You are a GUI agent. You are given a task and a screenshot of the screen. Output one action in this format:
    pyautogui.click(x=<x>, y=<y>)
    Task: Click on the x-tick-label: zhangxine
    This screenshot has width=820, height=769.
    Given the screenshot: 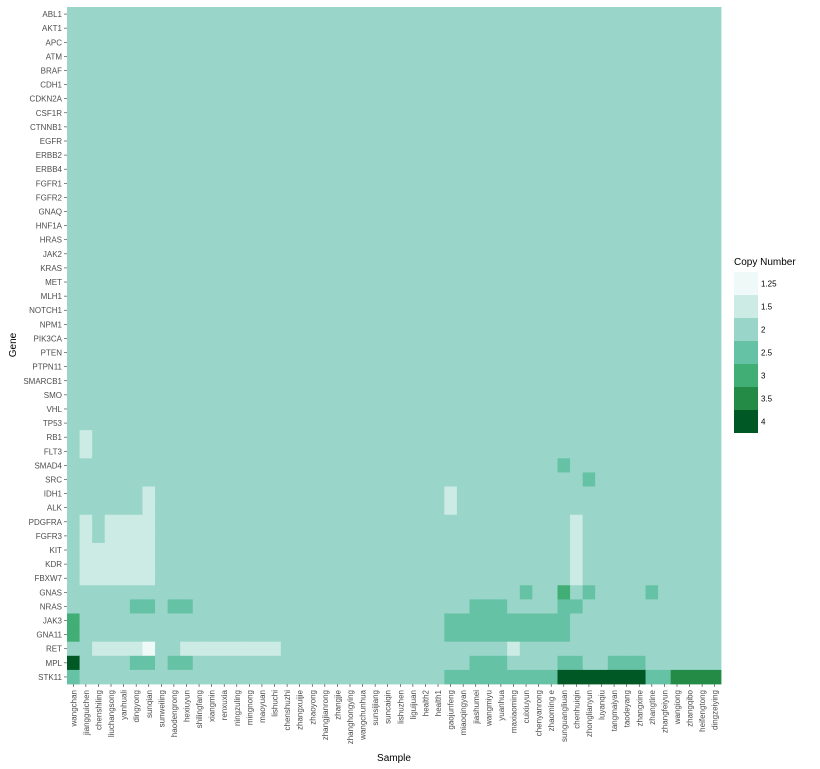 What is the action you would take?
    pyautogui.click(x=639, y=707)
    